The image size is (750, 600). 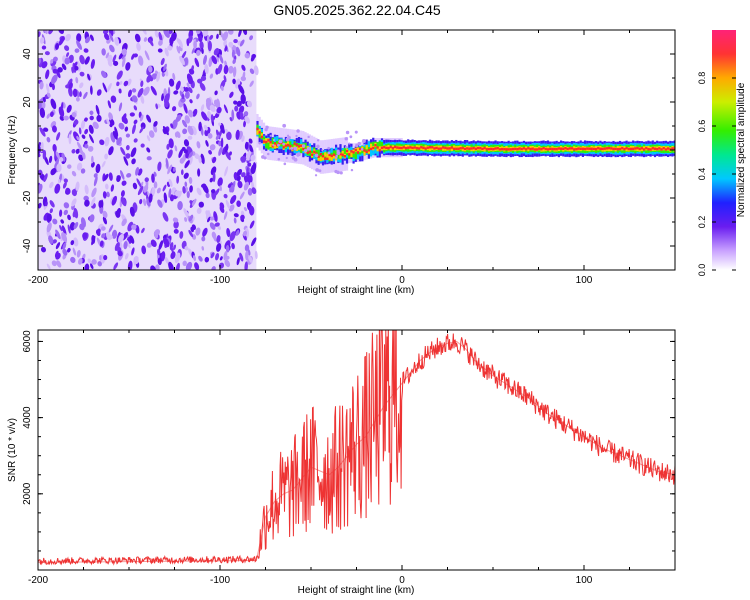 What do you see at coordinates (702, 126) in the screenshot?
I see `colorbar-tick-label: 0.6` at bounding box center [702, 126].